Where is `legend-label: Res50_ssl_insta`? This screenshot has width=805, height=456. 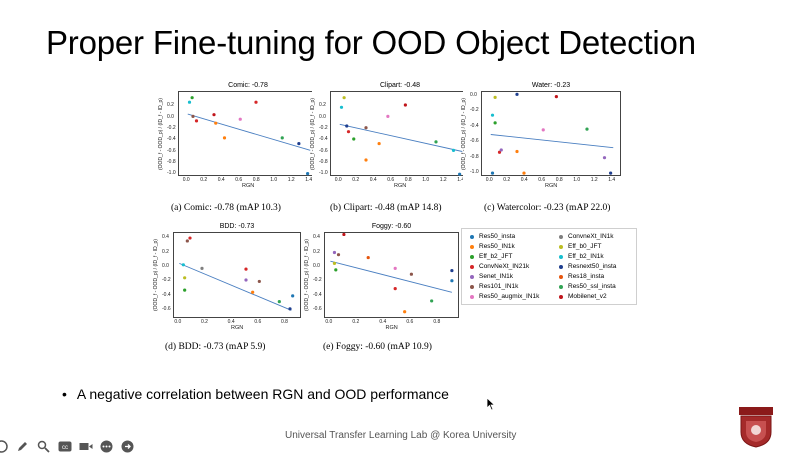 legend-label: Res50_ssl_insta is located at coordinates (592, 286).